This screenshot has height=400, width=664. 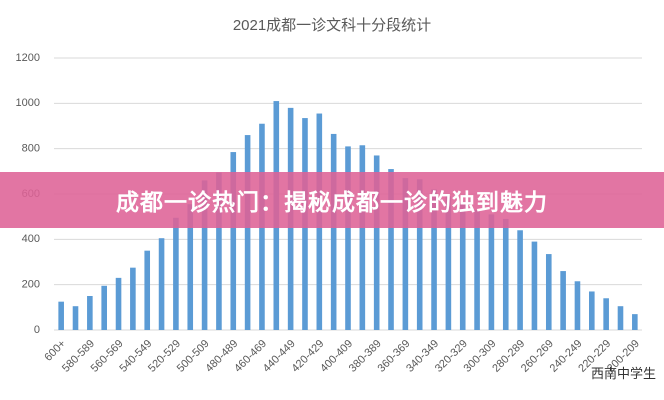 What do you see at coordinates (37, 330) in the screenshot?
I see `y-tick-label: 0` at bounding box center [37, 330].